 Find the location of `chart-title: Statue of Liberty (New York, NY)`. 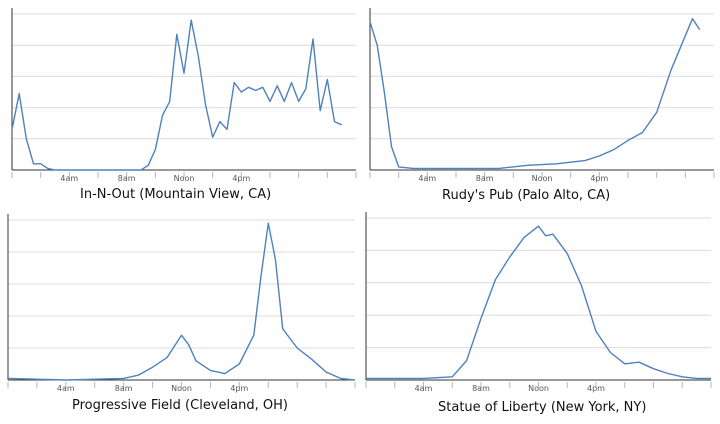

chart-title: Statue of Liberty (New York, NY) is located at coordinates (542, 407).